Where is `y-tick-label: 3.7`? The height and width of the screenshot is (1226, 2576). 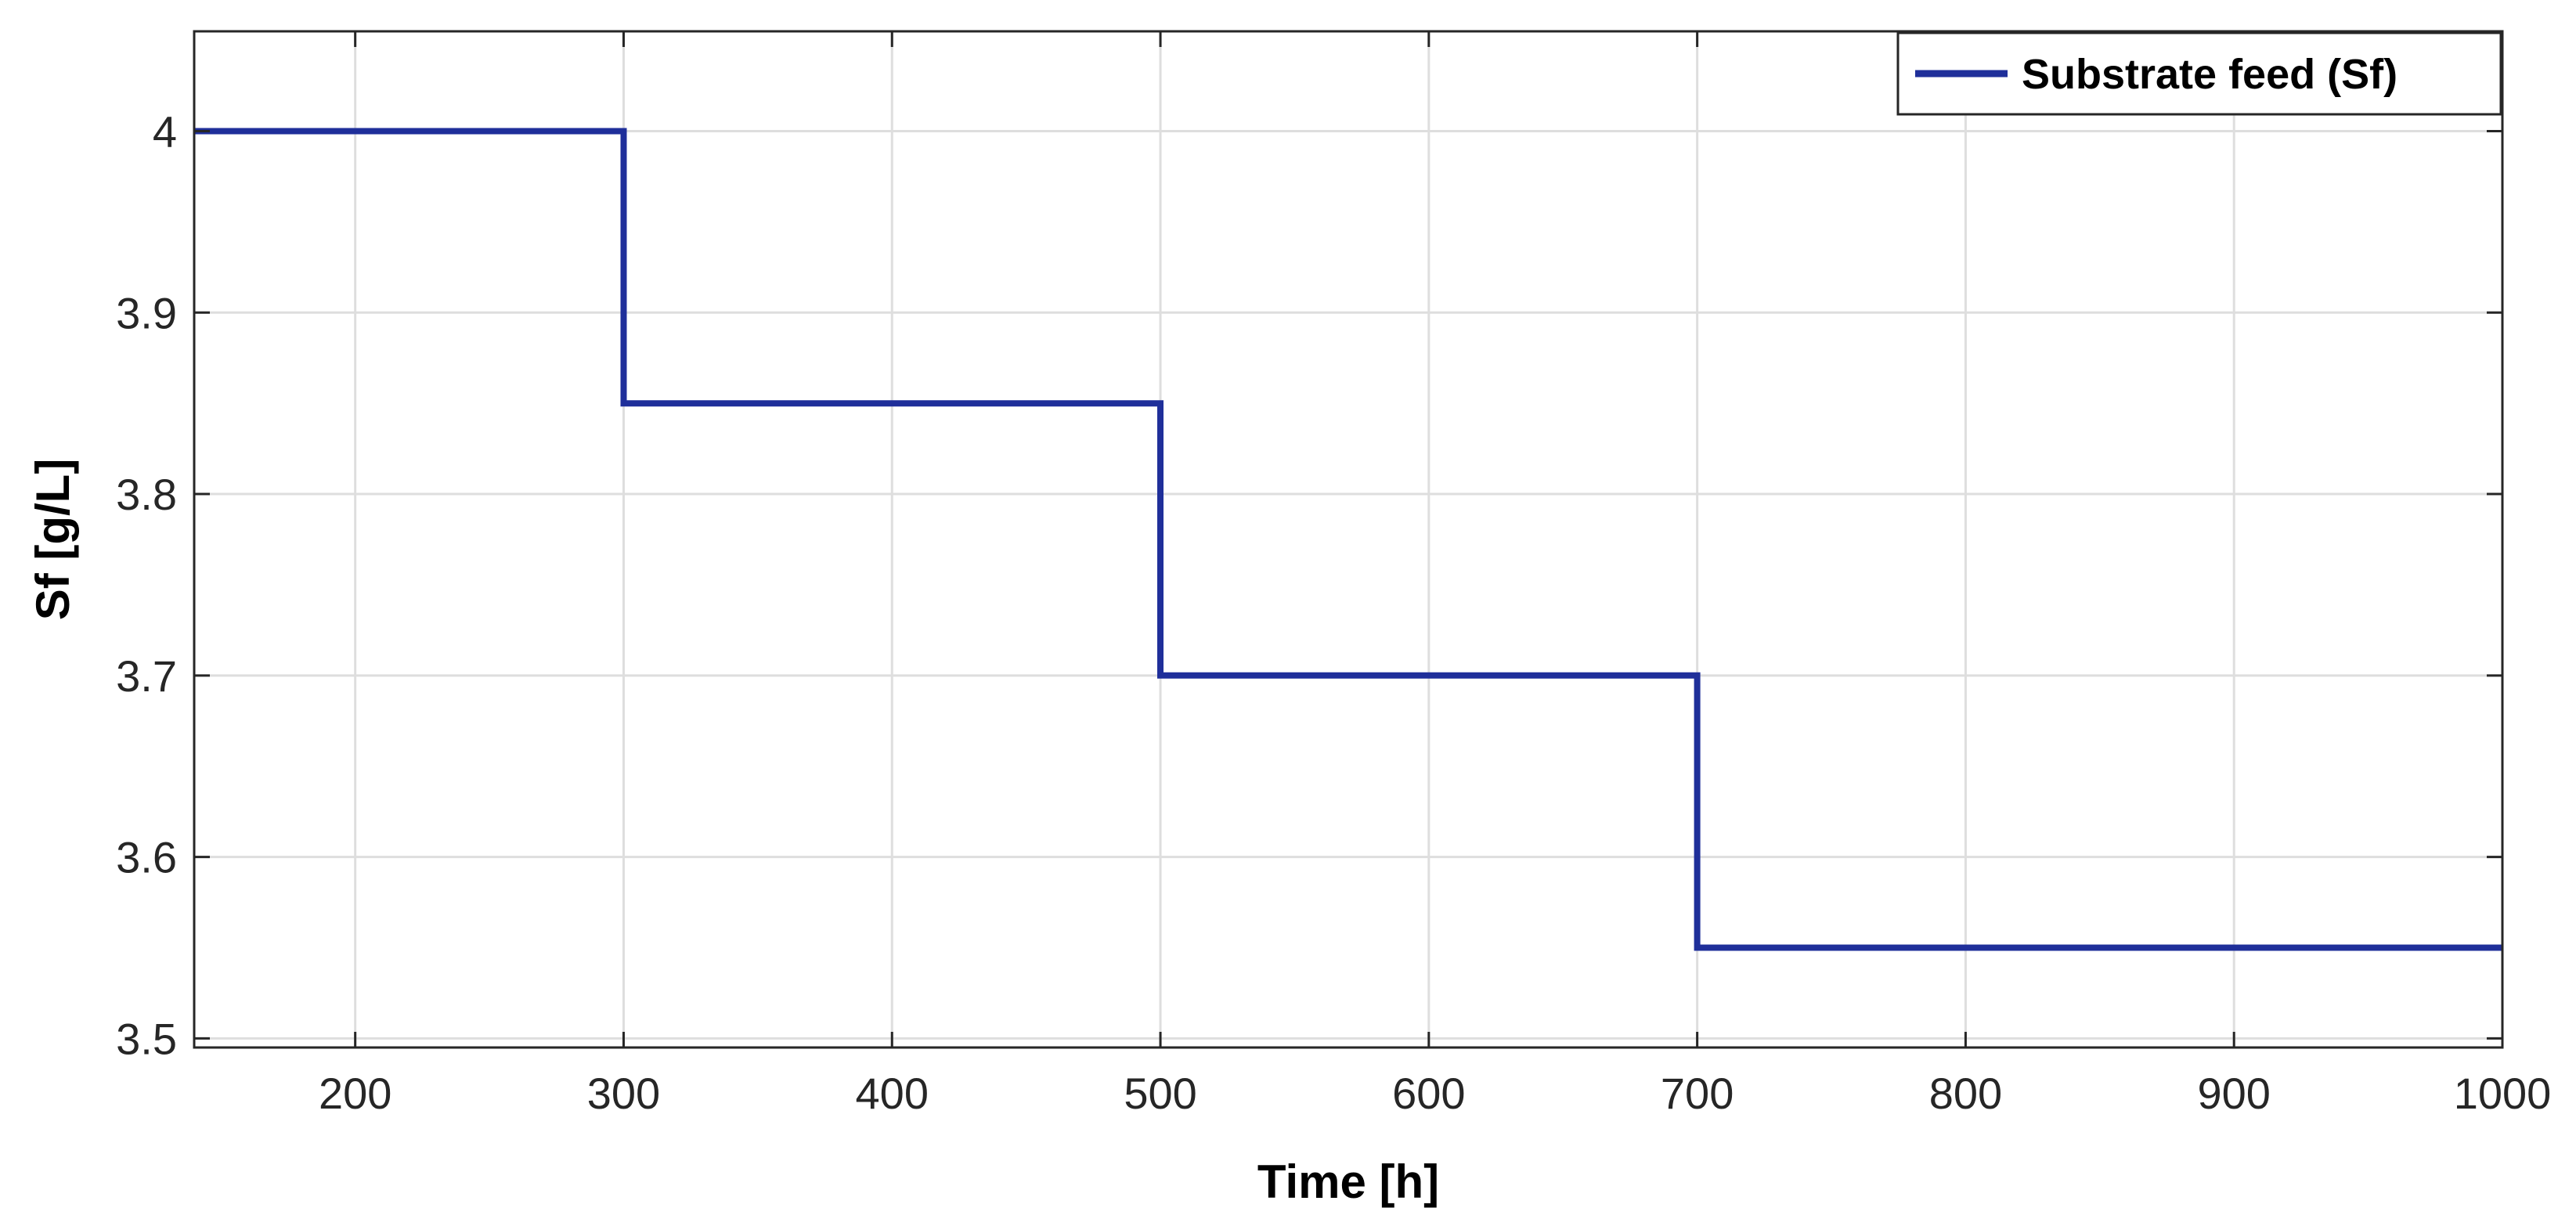 y-tick-label: 3.7 is located at coordinates (146, 676).